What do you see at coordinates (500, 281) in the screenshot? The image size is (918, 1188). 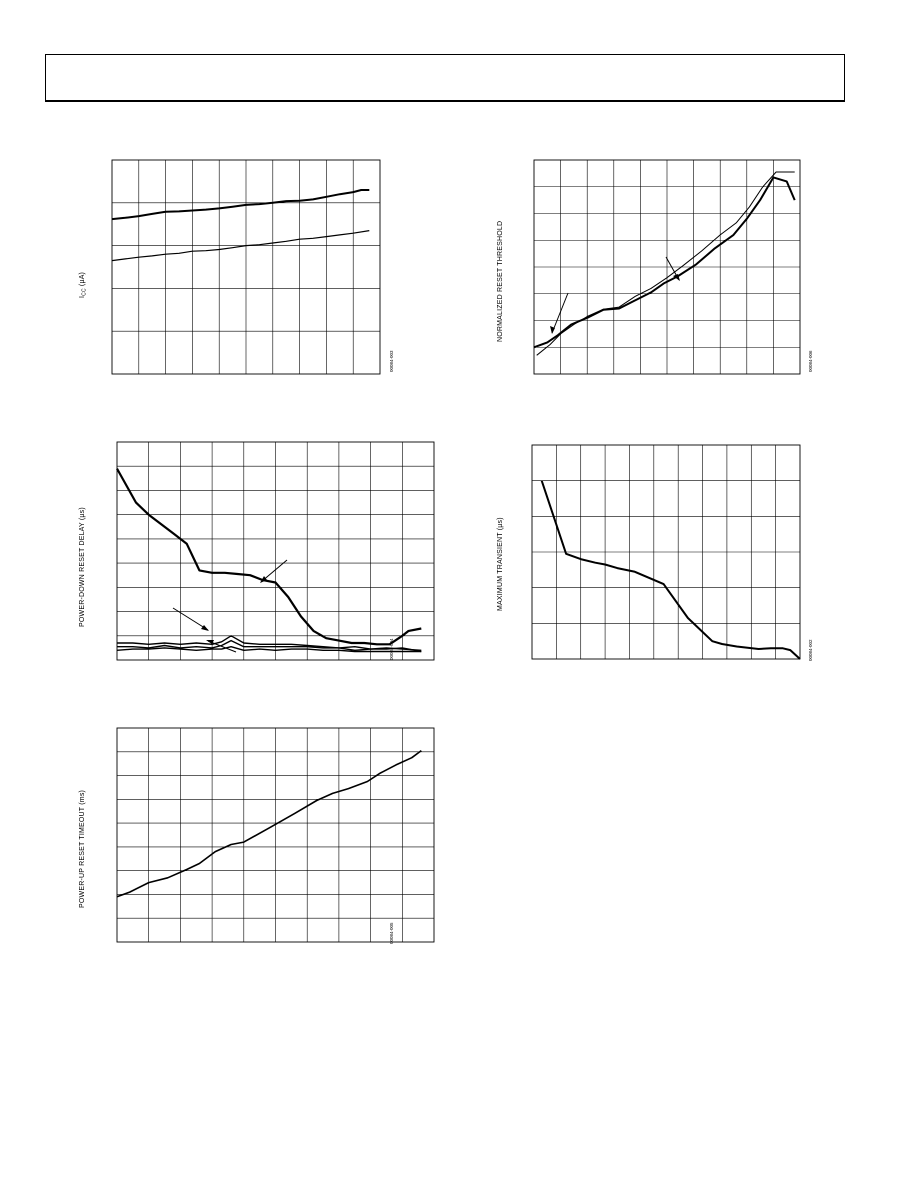 I see `y-axis-label: NORMALIZED RESET THRESHOLD` at bounding box center [500, 281].